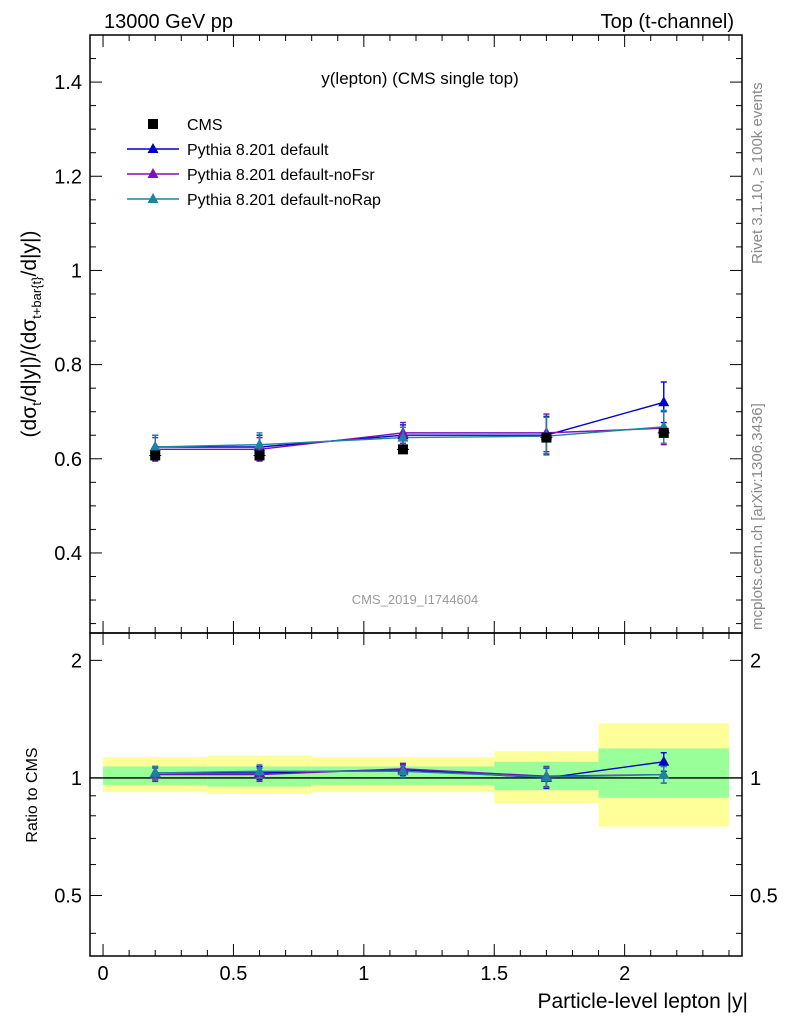 The image size is (786, 1024). I want to click on upper-data-layer, so click(409, 421).